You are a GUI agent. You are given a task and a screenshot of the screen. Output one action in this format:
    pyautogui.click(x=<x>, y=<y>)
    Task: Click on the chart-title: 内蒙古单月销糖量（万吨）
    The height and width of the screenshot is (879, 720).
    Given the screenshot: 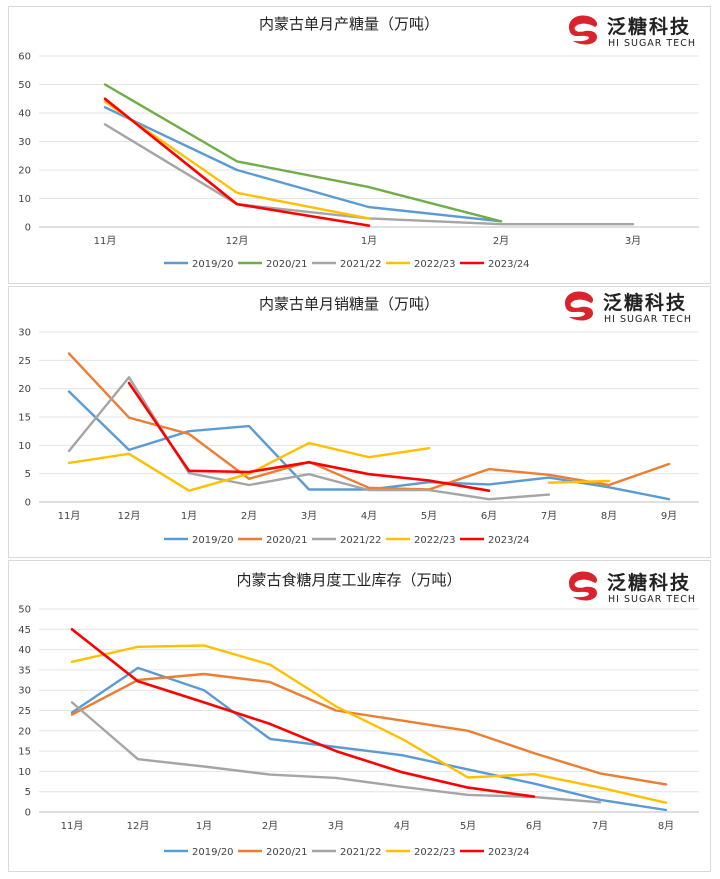 What is the action you would take?
    pyautogui.click(x=349, y=304)
    